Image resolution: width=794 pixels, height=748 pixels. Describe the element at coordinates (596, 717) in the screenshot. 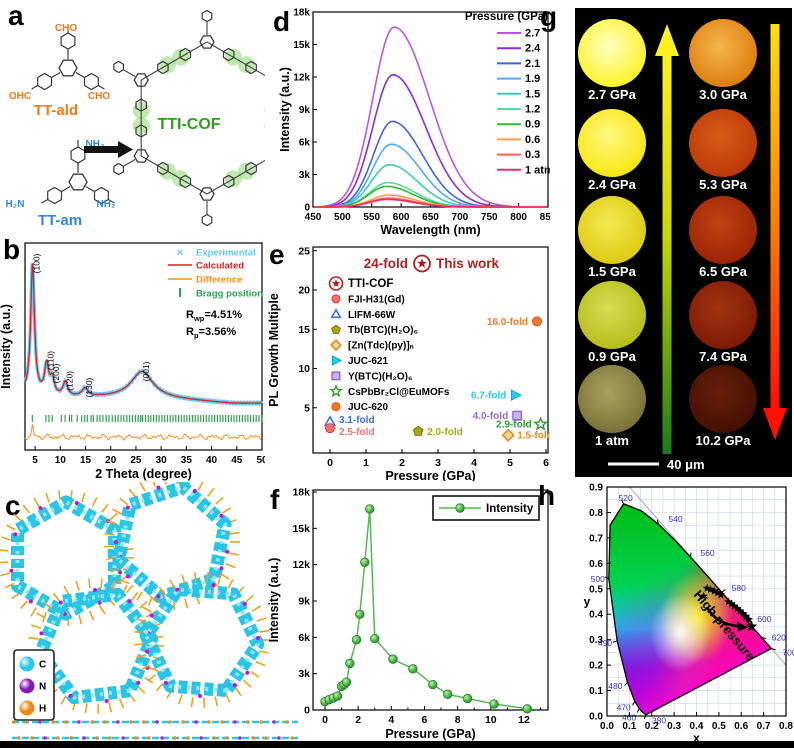

I see `y-tick-label: 0.0` at that location.